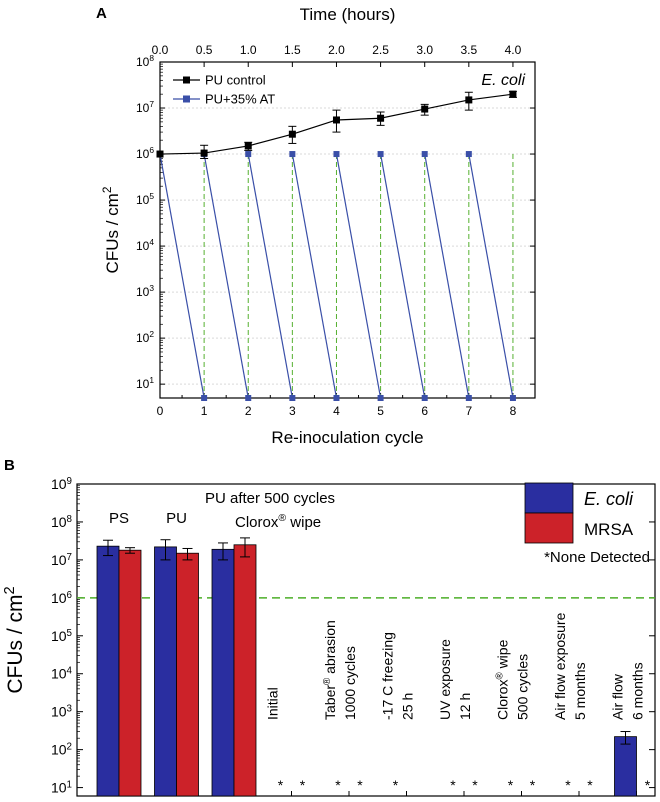  What do you see at coordinates (204, 411) in the screenshot?
I see `x-tick-label: 1` at bounding box center [204, 411].